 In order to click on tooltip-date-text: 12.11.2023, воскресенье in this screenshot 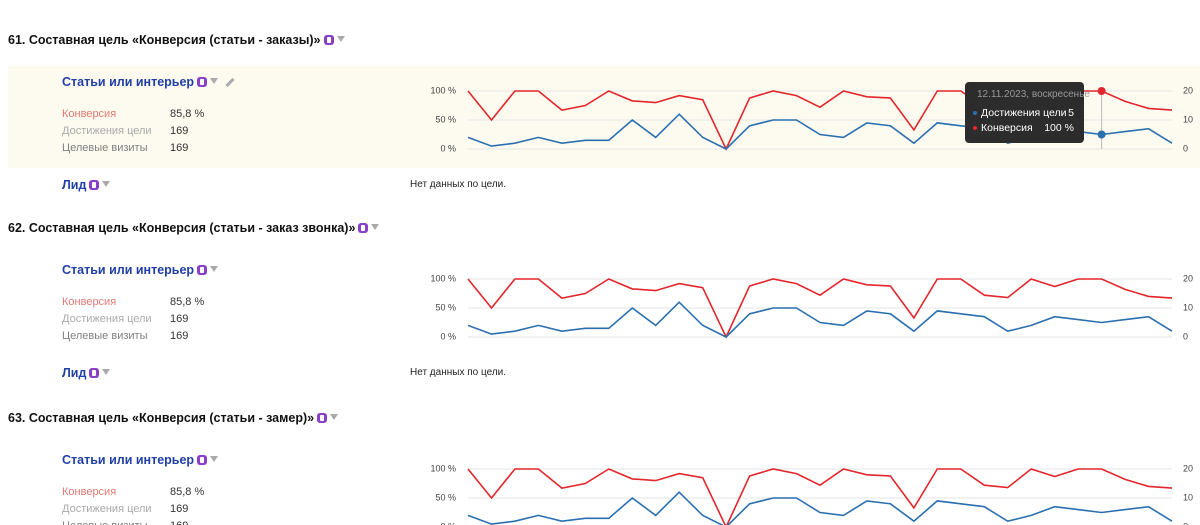, I will do `click(1033, 94)`.